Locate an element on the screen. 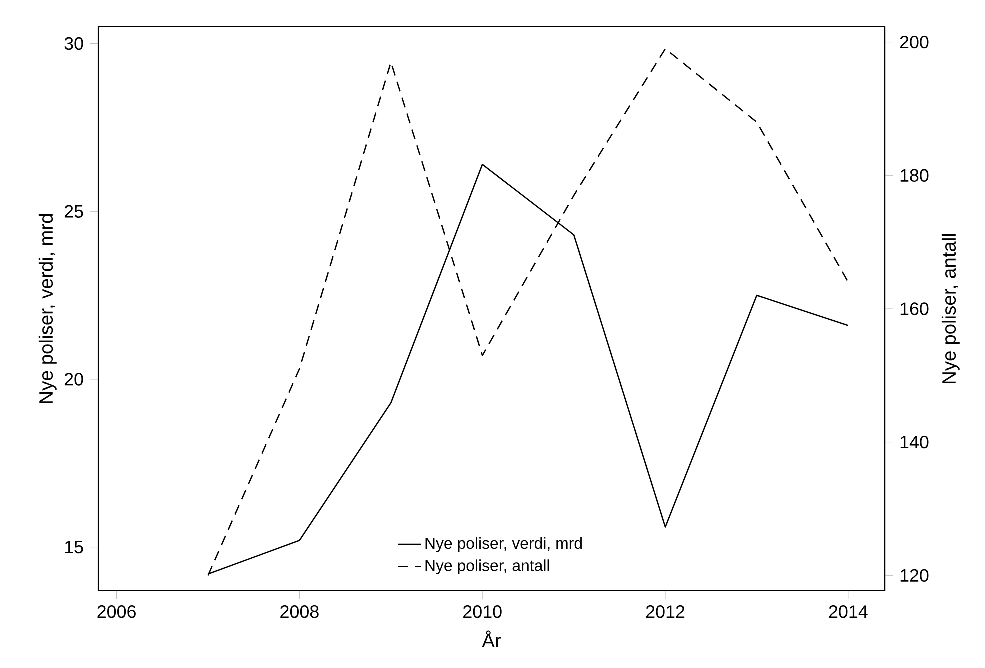 Image resolution: width=985 pixels, height=668 pixels. y2-tick-label: 180 is located at coordinates (914, 175).